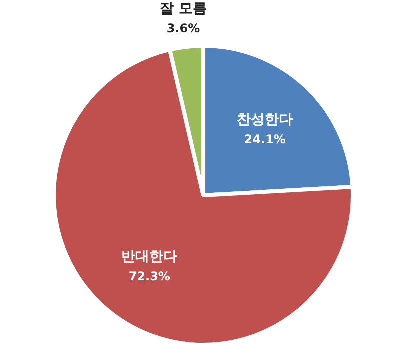  I want to click on data-label: 72.3%, so click(149, 276).